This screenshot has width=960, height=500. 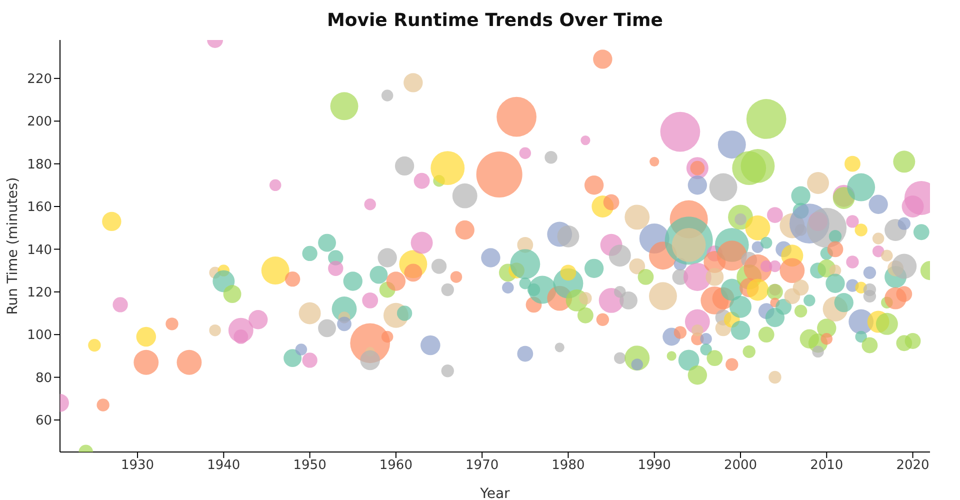 What do you see at coordinates (495, 20) in the screenshot?
I see `chart-title: Movie Runtime Trends Over Time` at bounding box center [495, 20].